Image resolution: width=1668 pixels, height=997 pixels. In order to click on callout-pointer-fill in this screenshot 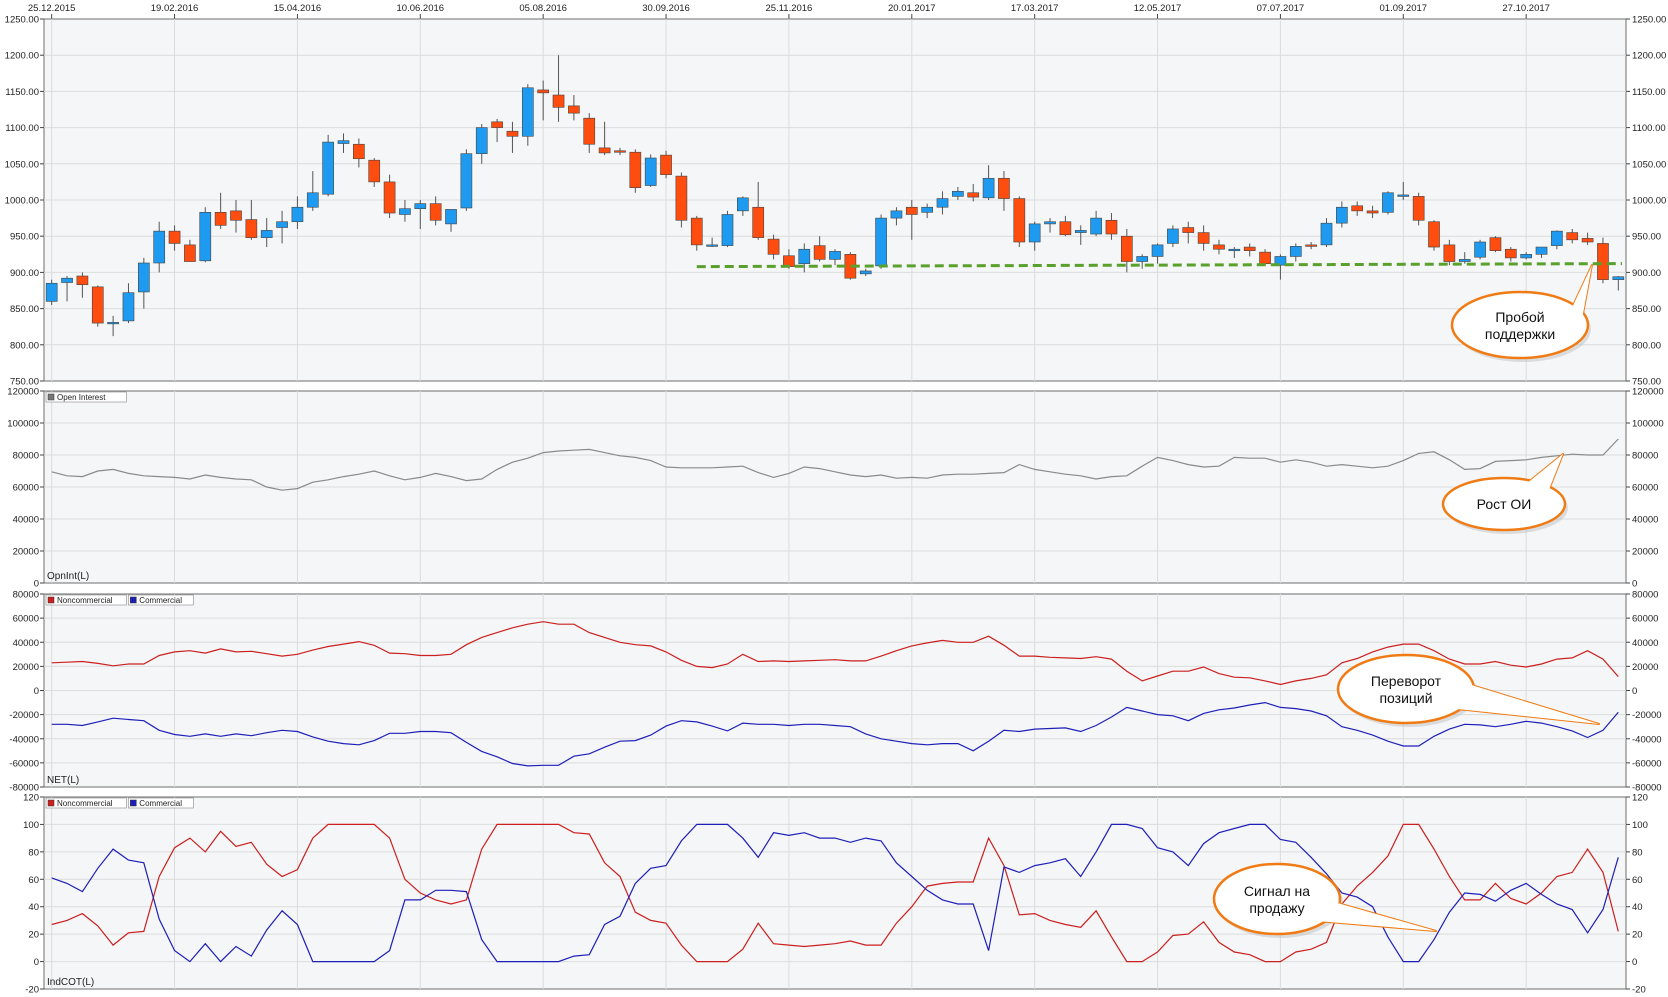, I will do `click(1581, 297)`.